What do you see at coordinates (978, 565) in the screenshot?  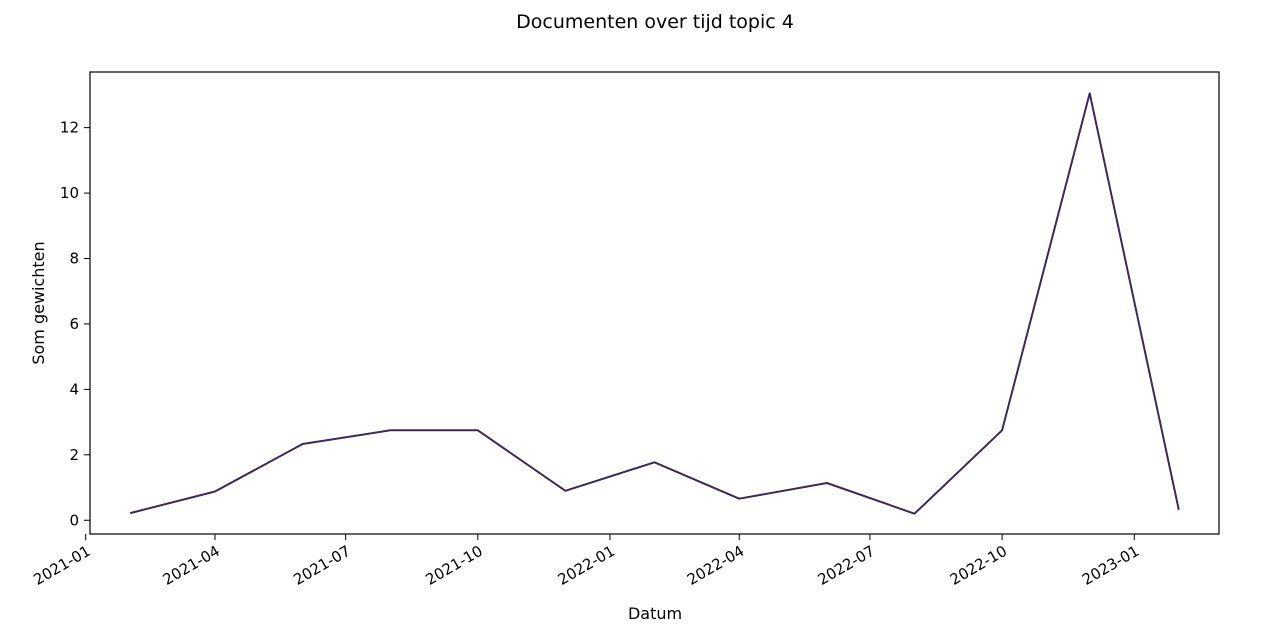 I see `x-tick-label: 2022-10` at bounding box center [978, 565].